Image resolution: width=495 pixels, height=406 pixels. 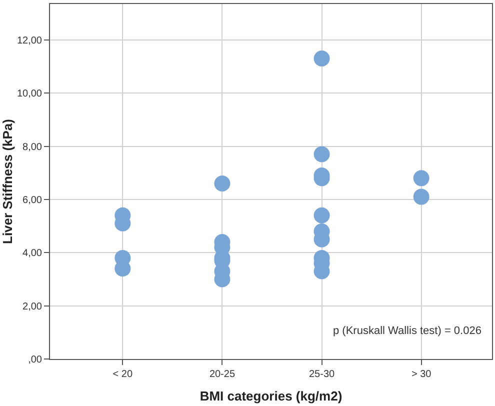 What do you see at coordinates (7, 181) in the screenshot?
I see `y-axis-title: Liver Stiffness (kPa)` at bounding box center [7, 181].